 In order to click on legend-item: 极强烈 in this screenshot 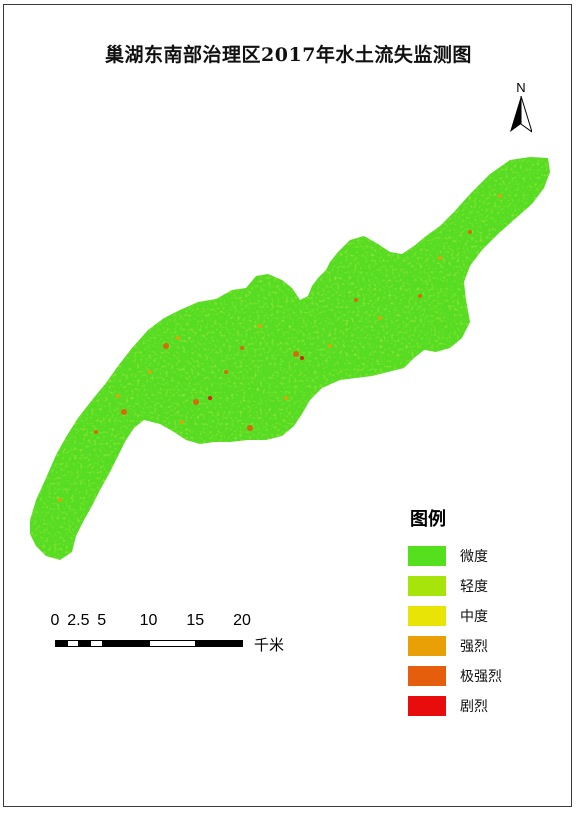, I will do `click(478, 676)`.